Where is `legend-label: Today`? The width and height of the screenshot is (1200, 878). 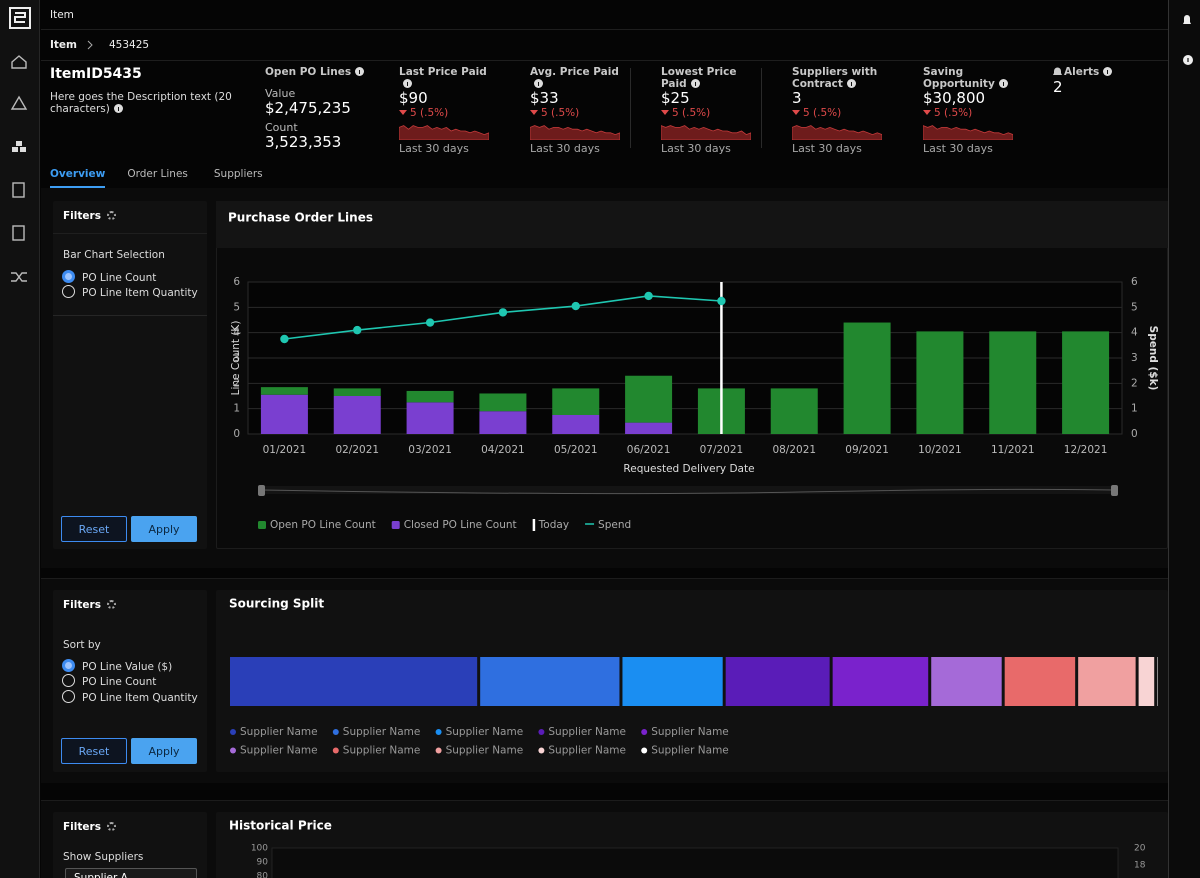
legend-label: Today is located at coordinates (553, 525).